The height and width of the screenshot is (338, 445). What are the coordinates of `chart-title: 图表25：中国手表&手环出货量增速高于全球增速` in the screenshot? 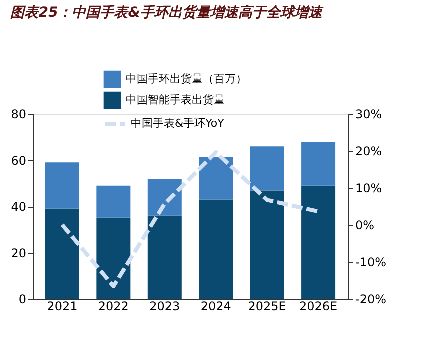 It's located at (167, 12).